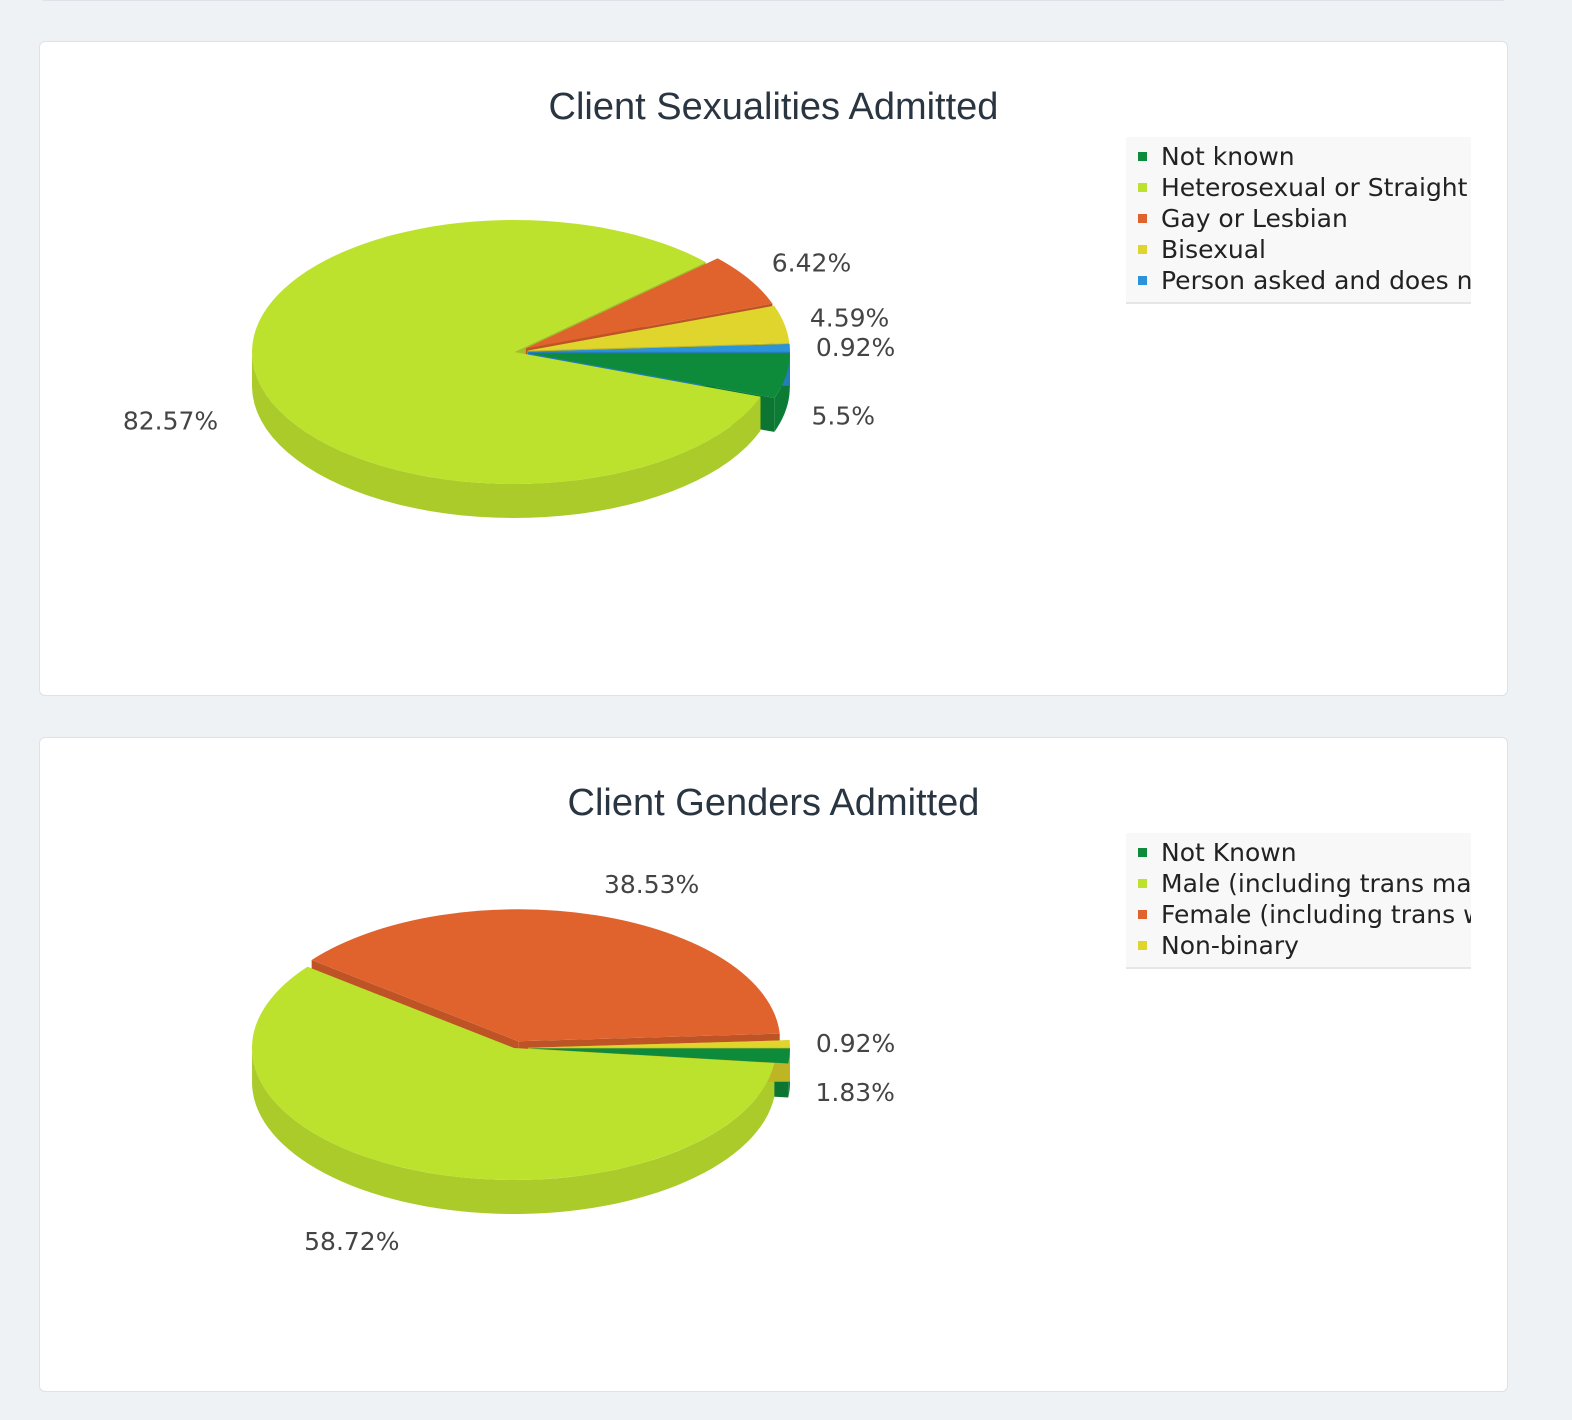 This screenshot has width=1572, height=1420. What do you see at coordinates (1213, 249) in the screenshot?
I see `legend-label: Bisexual` at bounding box center [1213, 249].